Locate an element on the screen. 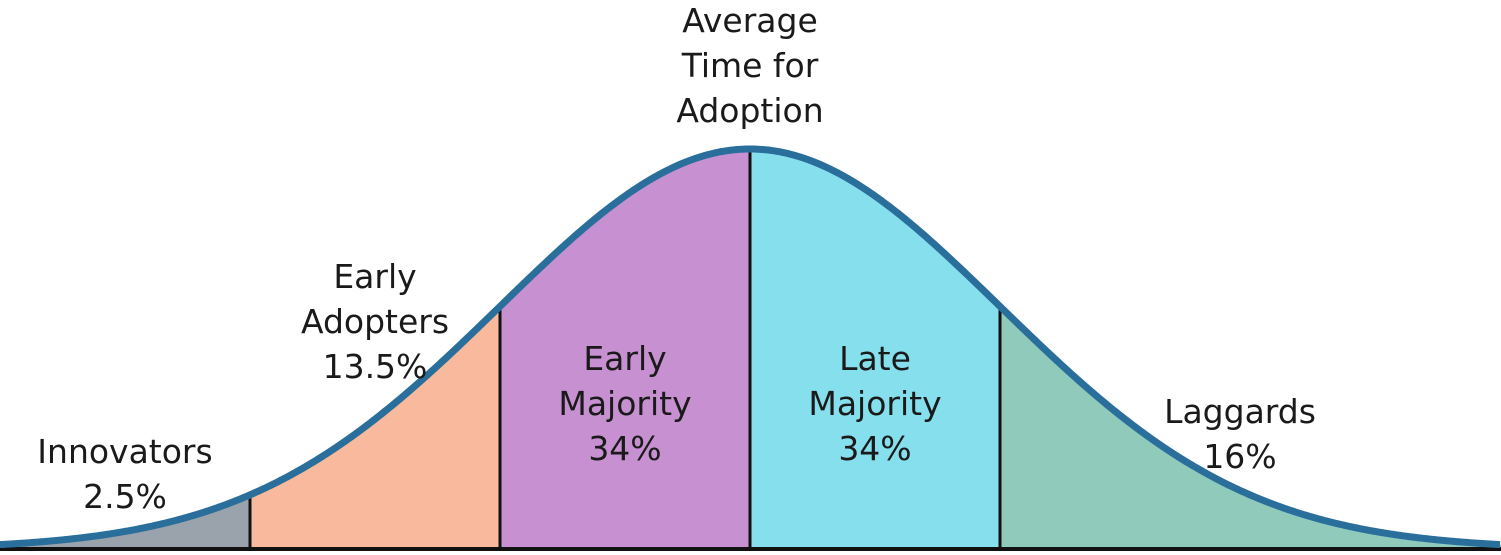 This screenshot has width=1501, height=555. average-time-label: Average Time for Adoption is located at coordinates (750, 66).